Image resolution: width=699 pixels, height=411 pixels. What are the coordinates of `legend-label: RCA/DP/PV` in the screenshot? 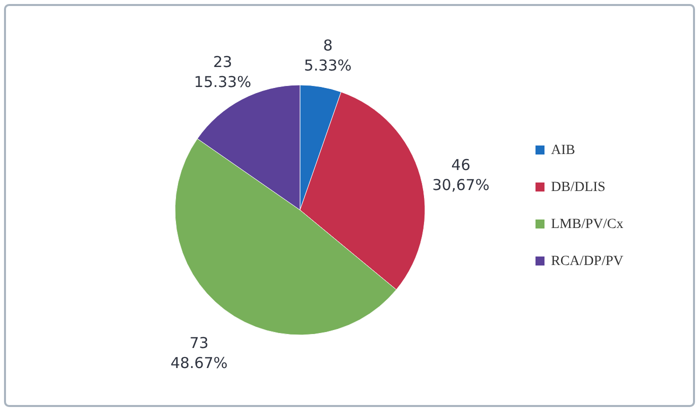 It's located at (587, 261).